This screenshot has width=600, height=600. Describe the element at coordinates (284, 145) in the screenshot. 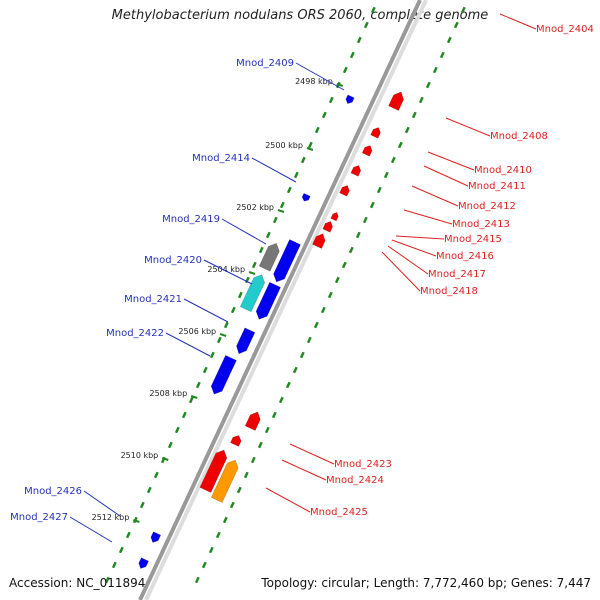

I see `tick-label: 2500 kbp` at that location.